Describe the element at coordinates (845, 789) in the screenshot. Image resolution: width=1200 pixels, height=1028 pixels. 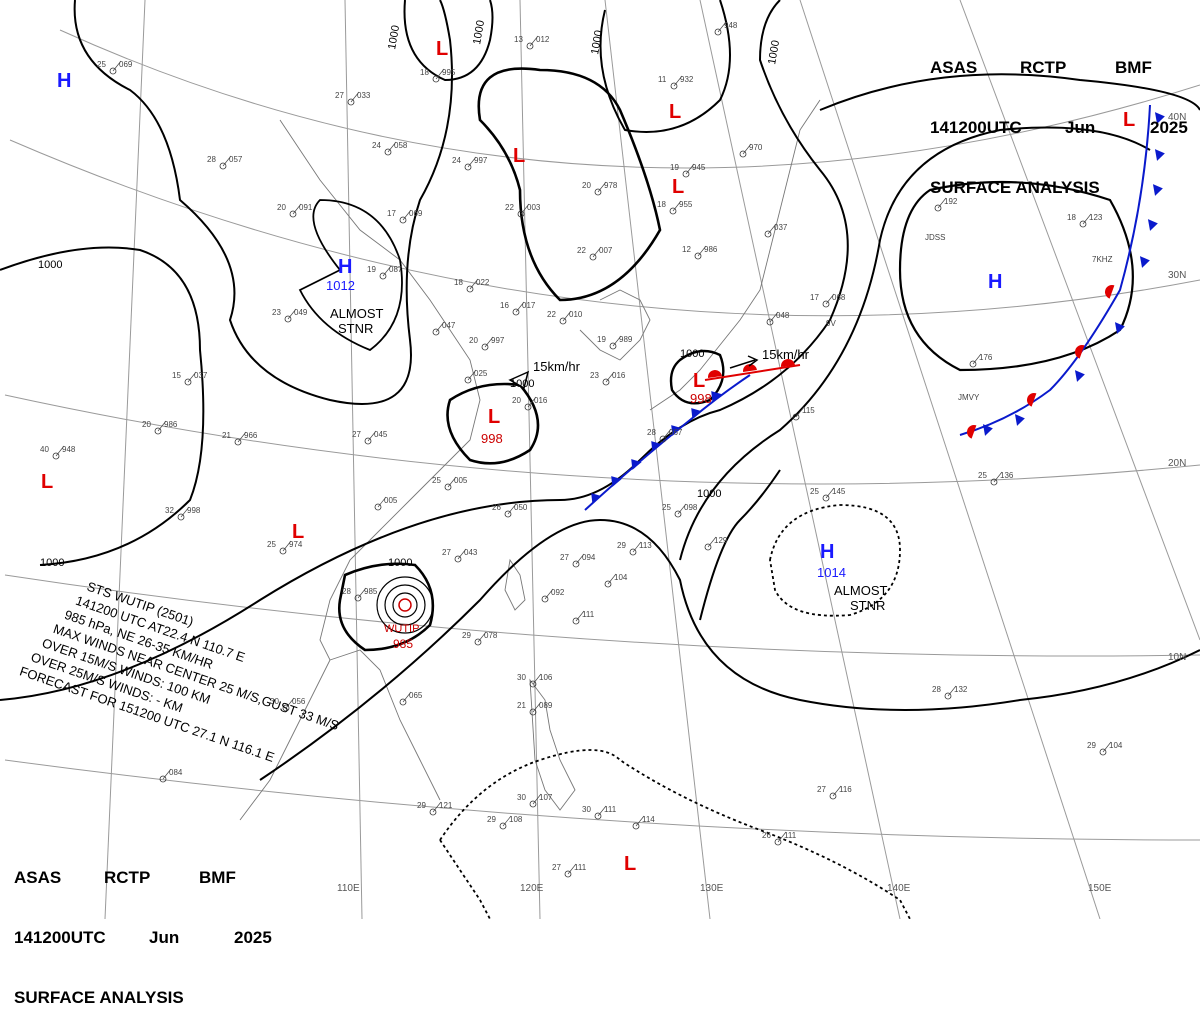
I see `station-pressure: 116` at that location.